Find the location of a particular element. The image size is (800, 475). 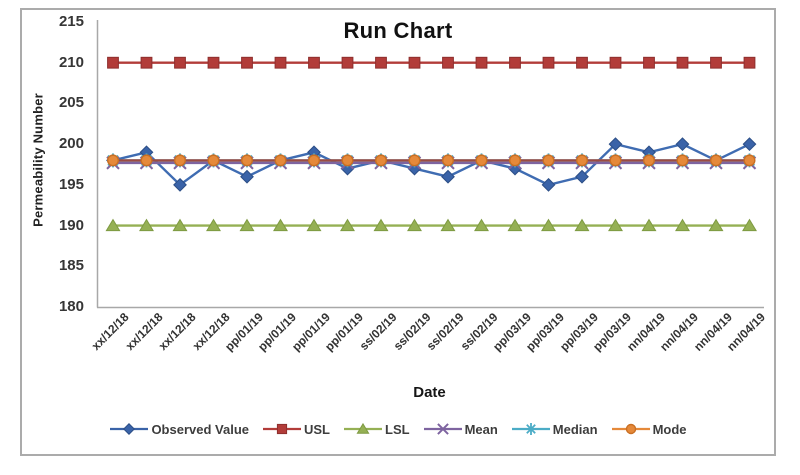

legend-label: Mean is located at coordinates (481, 429).